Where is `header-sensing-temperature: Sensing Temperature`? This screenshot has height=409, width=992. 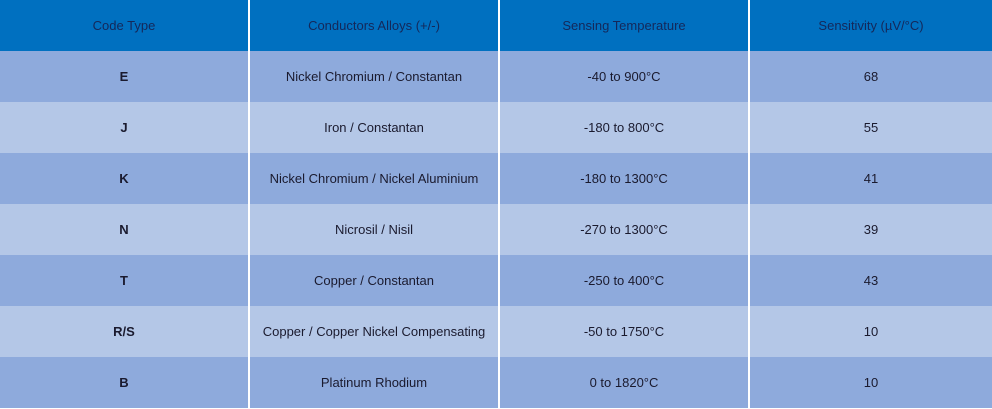 header-sensing-temperature: Sensing Temperature is located at coordinates (623, 25).